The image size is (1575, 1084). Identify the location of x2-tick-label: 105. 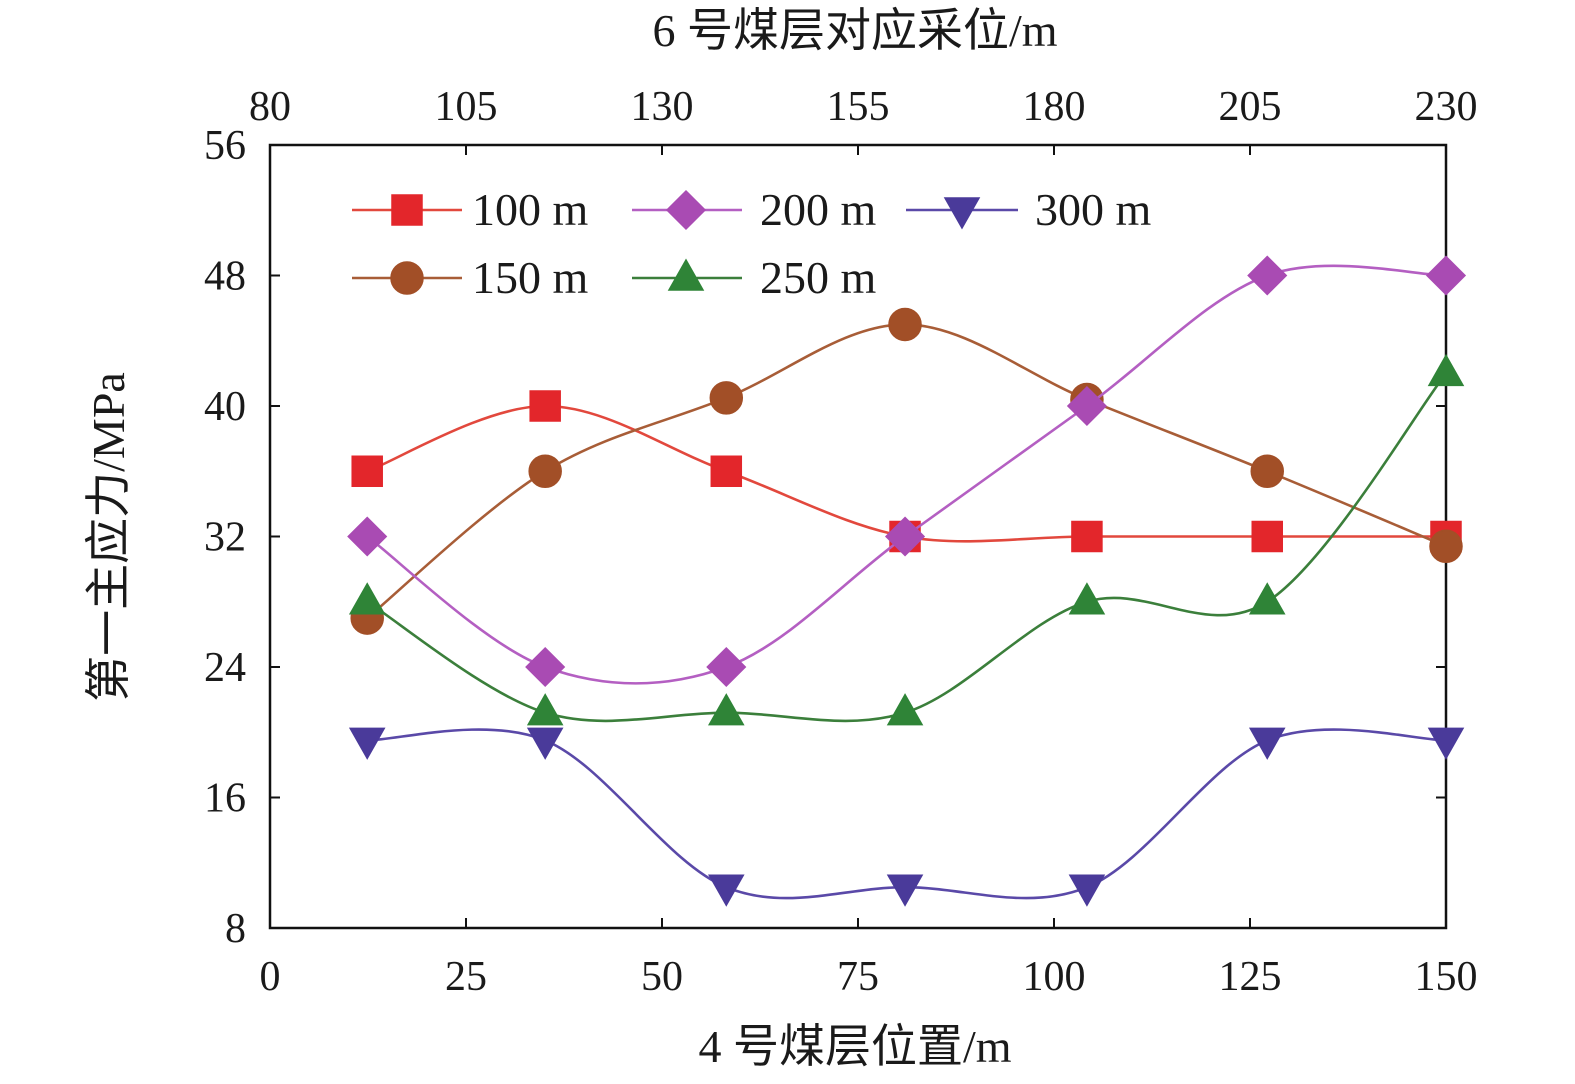
(466, 107).